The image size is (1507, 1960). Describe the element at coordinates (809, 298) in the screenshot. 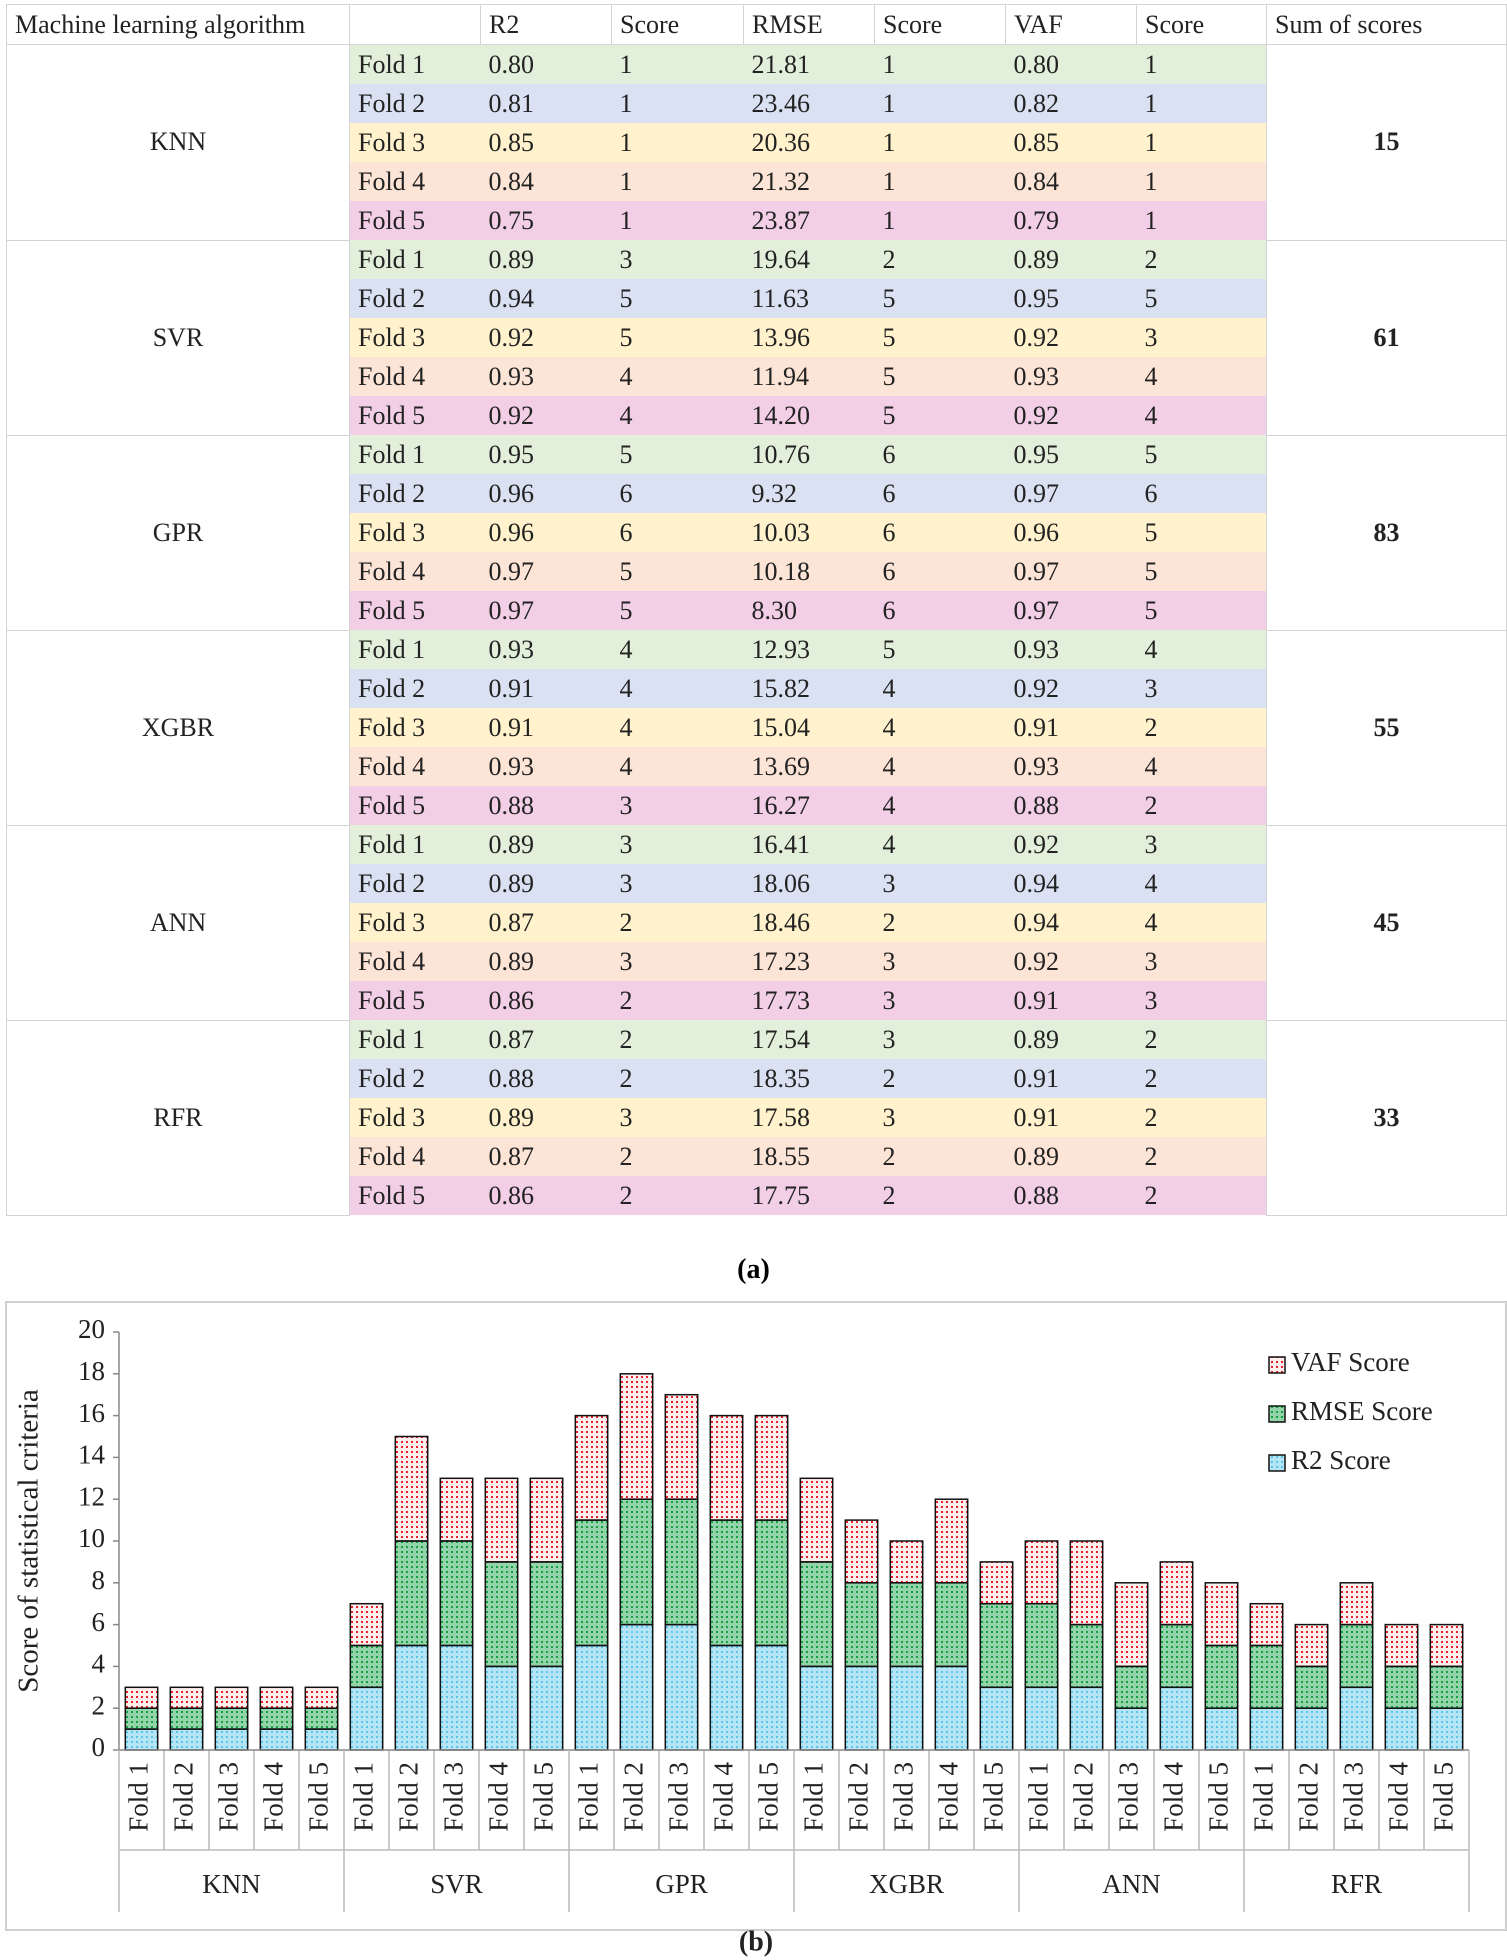

I see `table-cell: 11.63` at that location.